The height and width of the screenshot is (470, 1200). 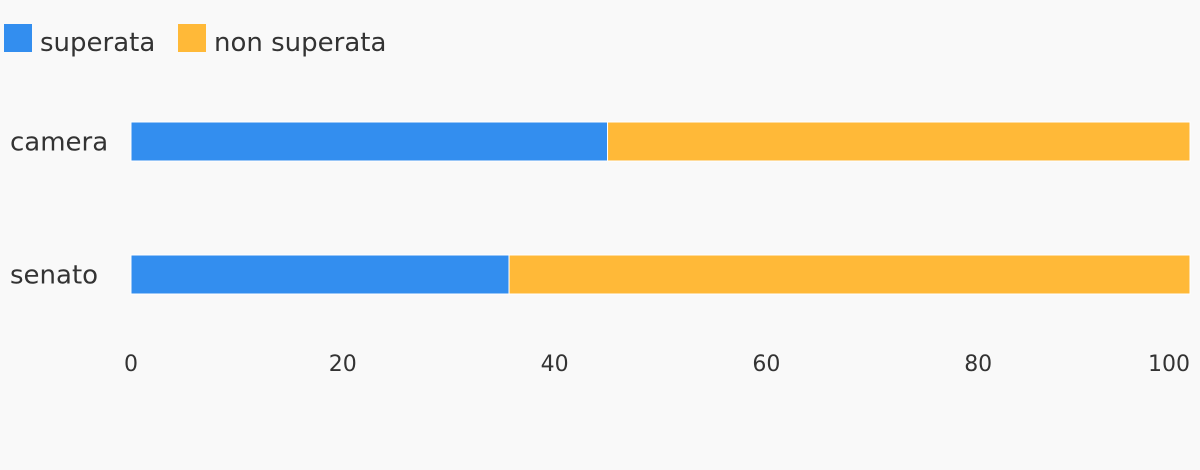 What do you see at coordinates (300, 43) in the screenshot?
I see `legend-label-non-superata: non superata` at bounding box center [300, 43].